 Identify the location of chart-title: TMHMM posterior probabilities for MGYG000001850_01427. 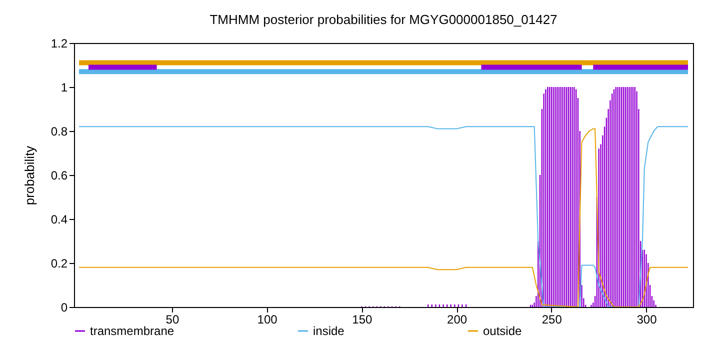
(384, 19).